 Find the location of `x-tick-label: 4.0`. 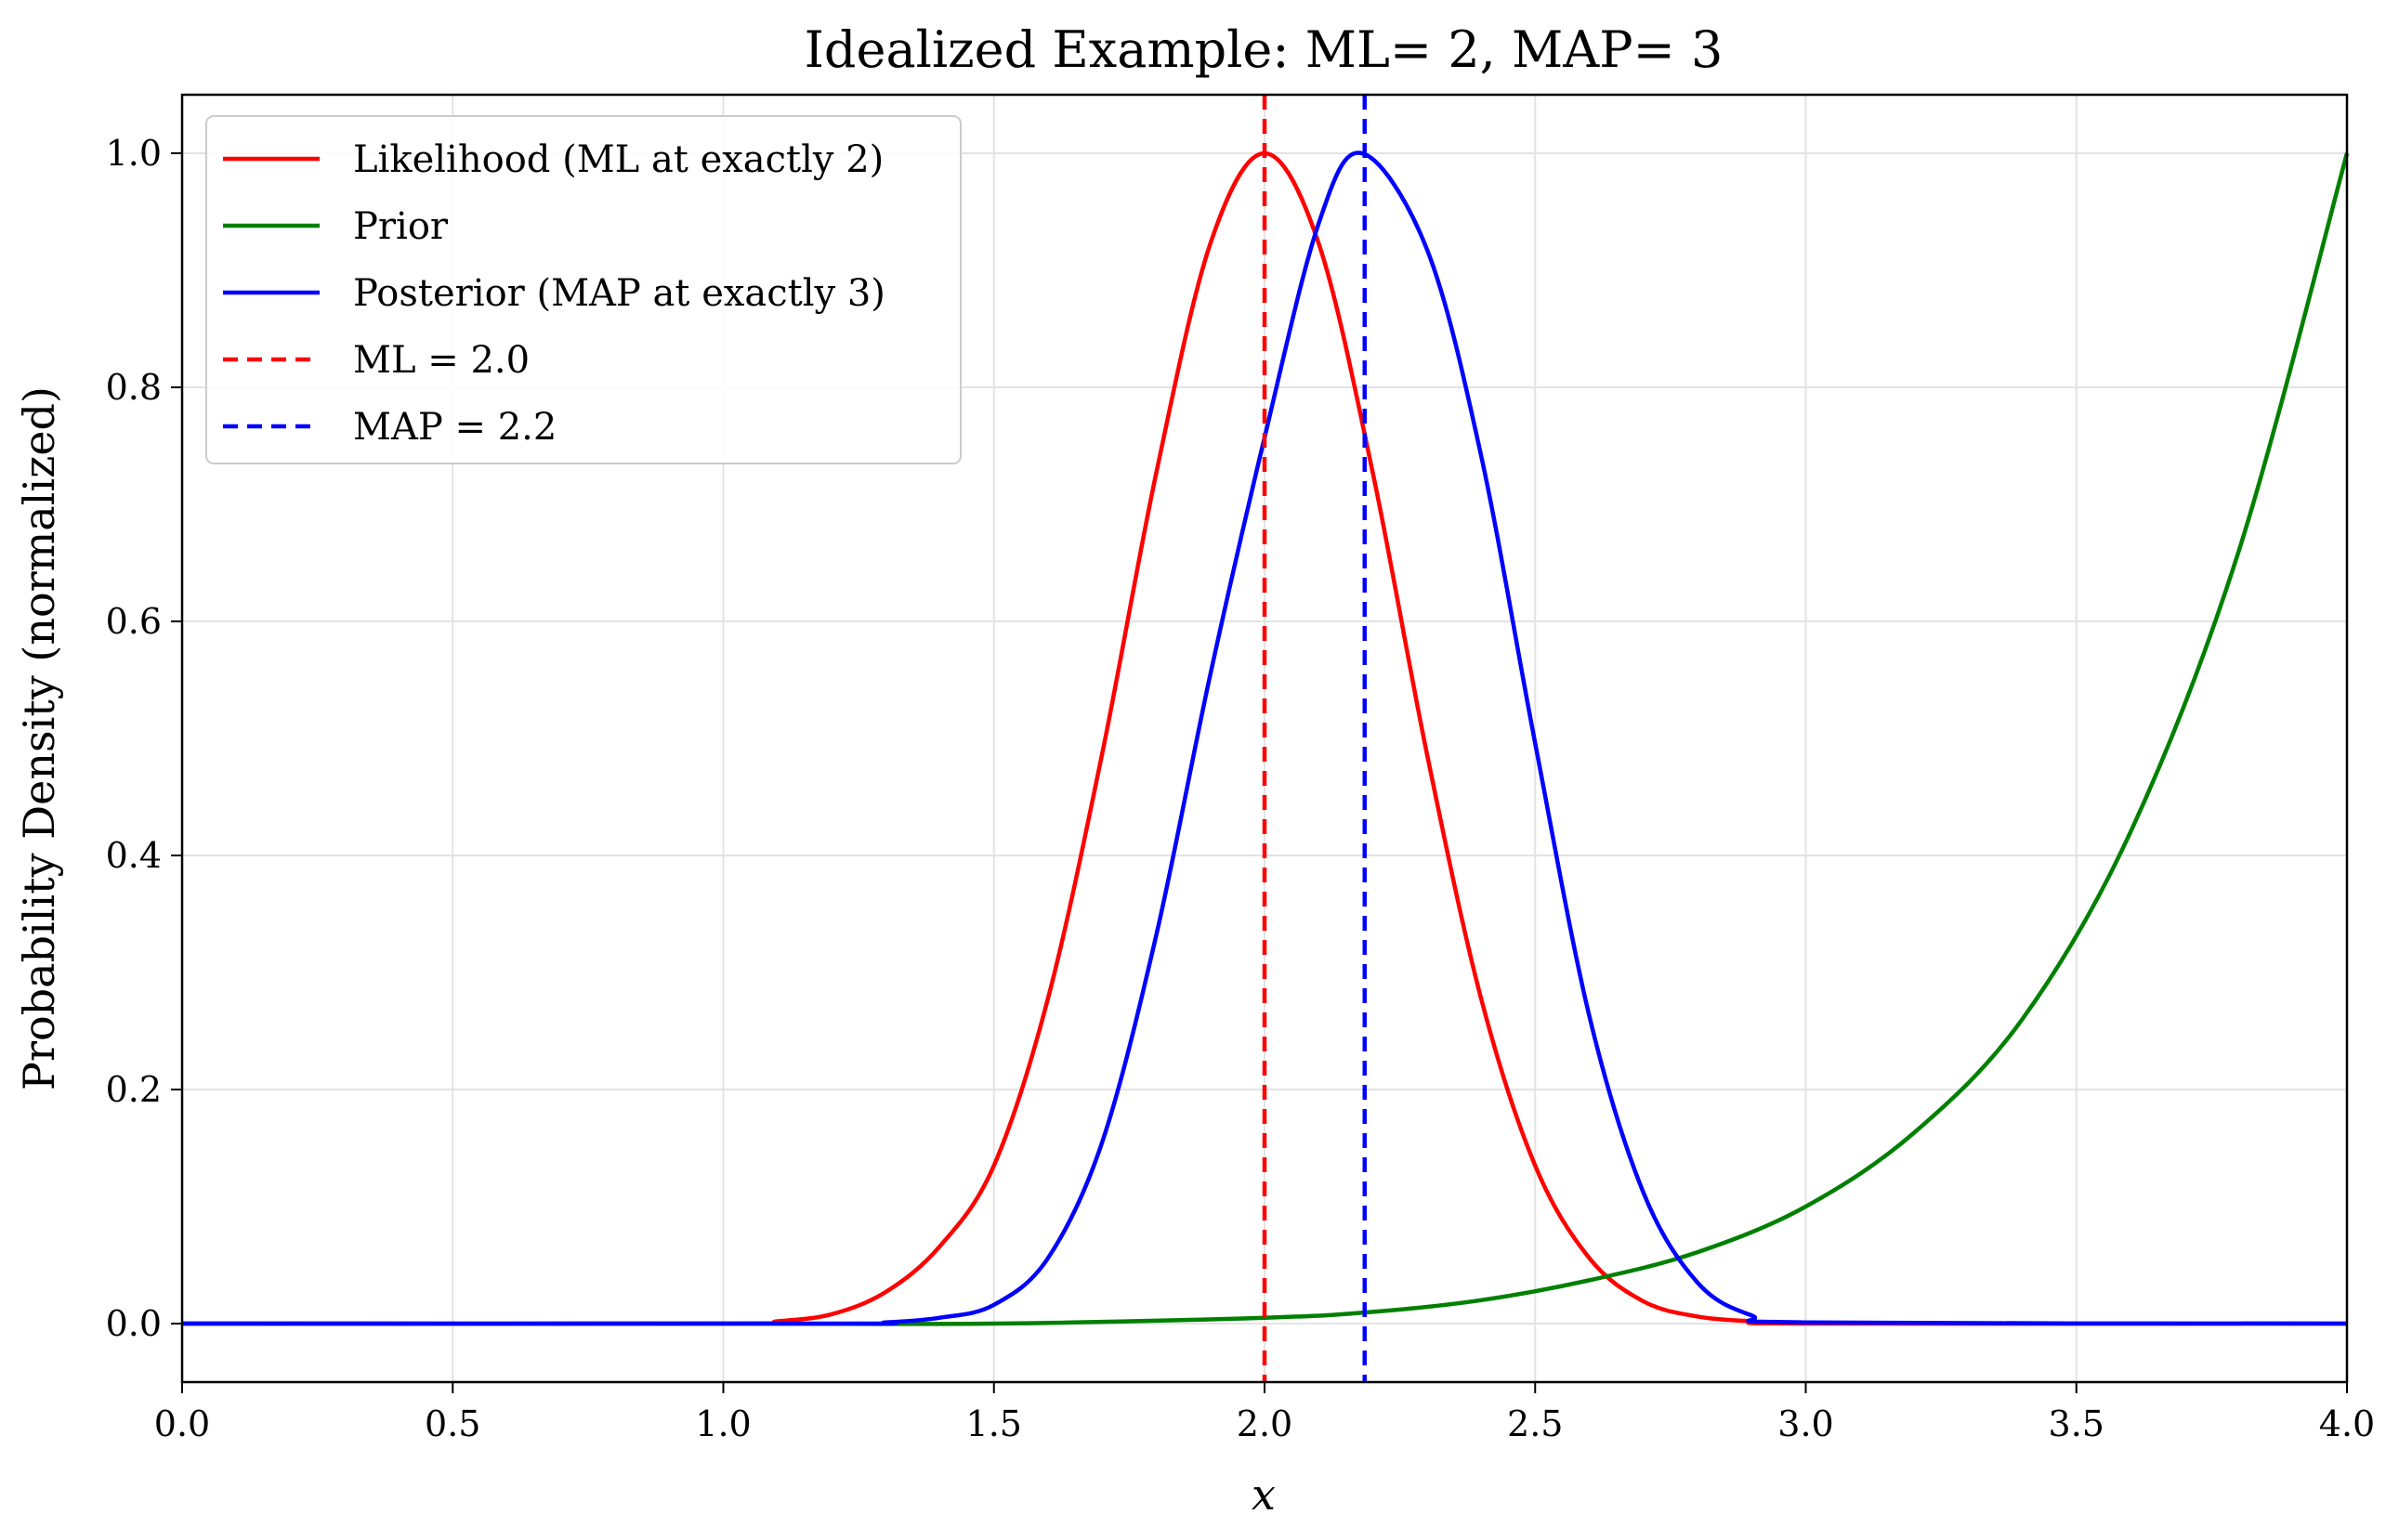

x-tick-label: 4.0 is located at coordinates (2347, 1423).